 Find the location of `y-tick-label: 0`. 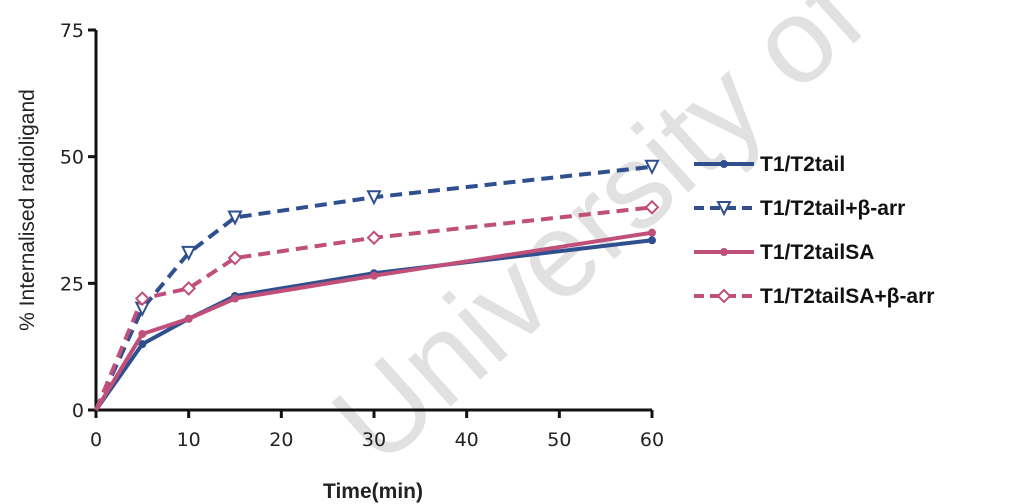

y-tick-label: 0 is located at coordinates (78, 411).